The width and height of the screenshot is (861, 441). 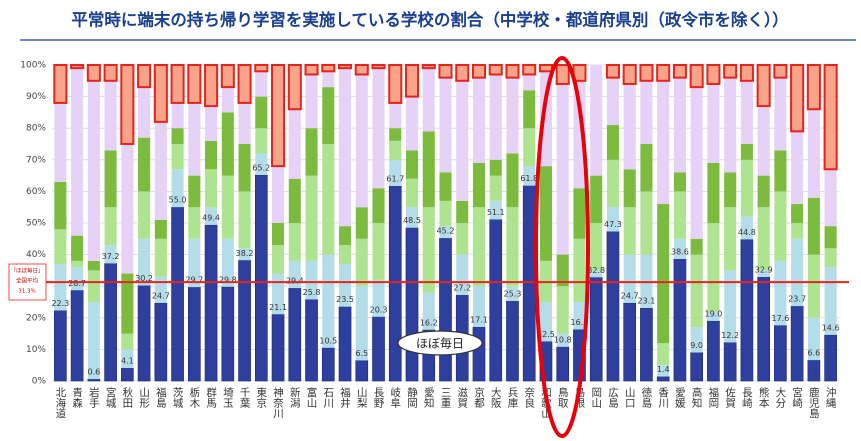 What do you see at coordinates (161, 295) in the screenshot?
I see `data-label: 24.7` at bounding box center [161, 295].